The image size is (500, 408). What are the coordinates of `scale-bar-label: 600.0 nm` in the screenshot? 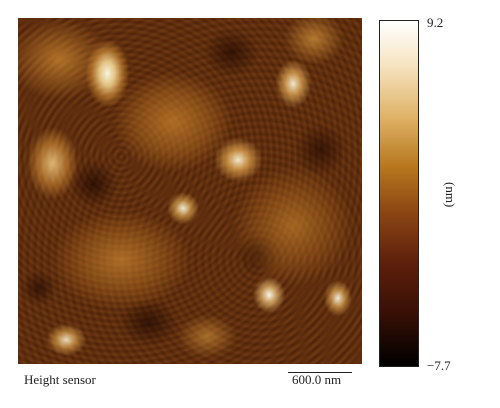 It's located at (317, 379).